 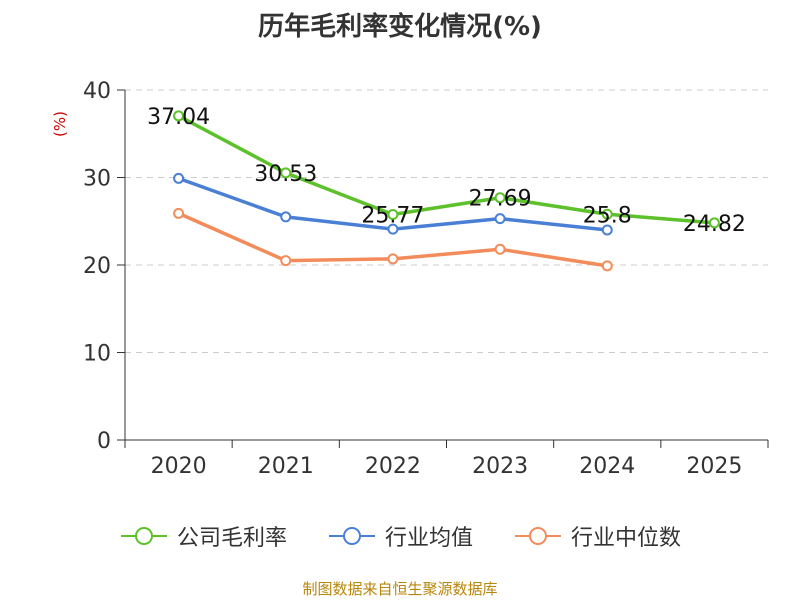 I want to click on legend-label-industry-median: 行业中位数, so click(x=626, y=538).